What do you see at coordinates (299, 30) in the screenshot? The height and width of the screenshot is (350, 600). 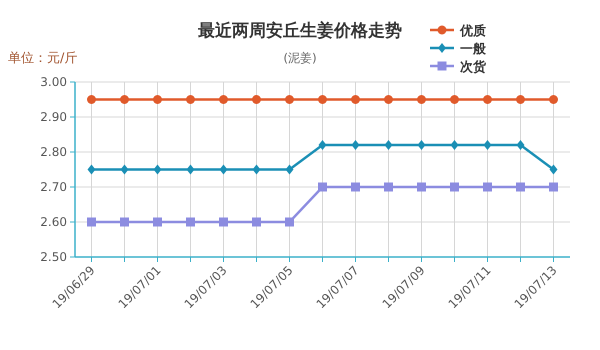 I see `chart-title: 最近两周安丘生姜价格走势` at bounding box center [299, 30].